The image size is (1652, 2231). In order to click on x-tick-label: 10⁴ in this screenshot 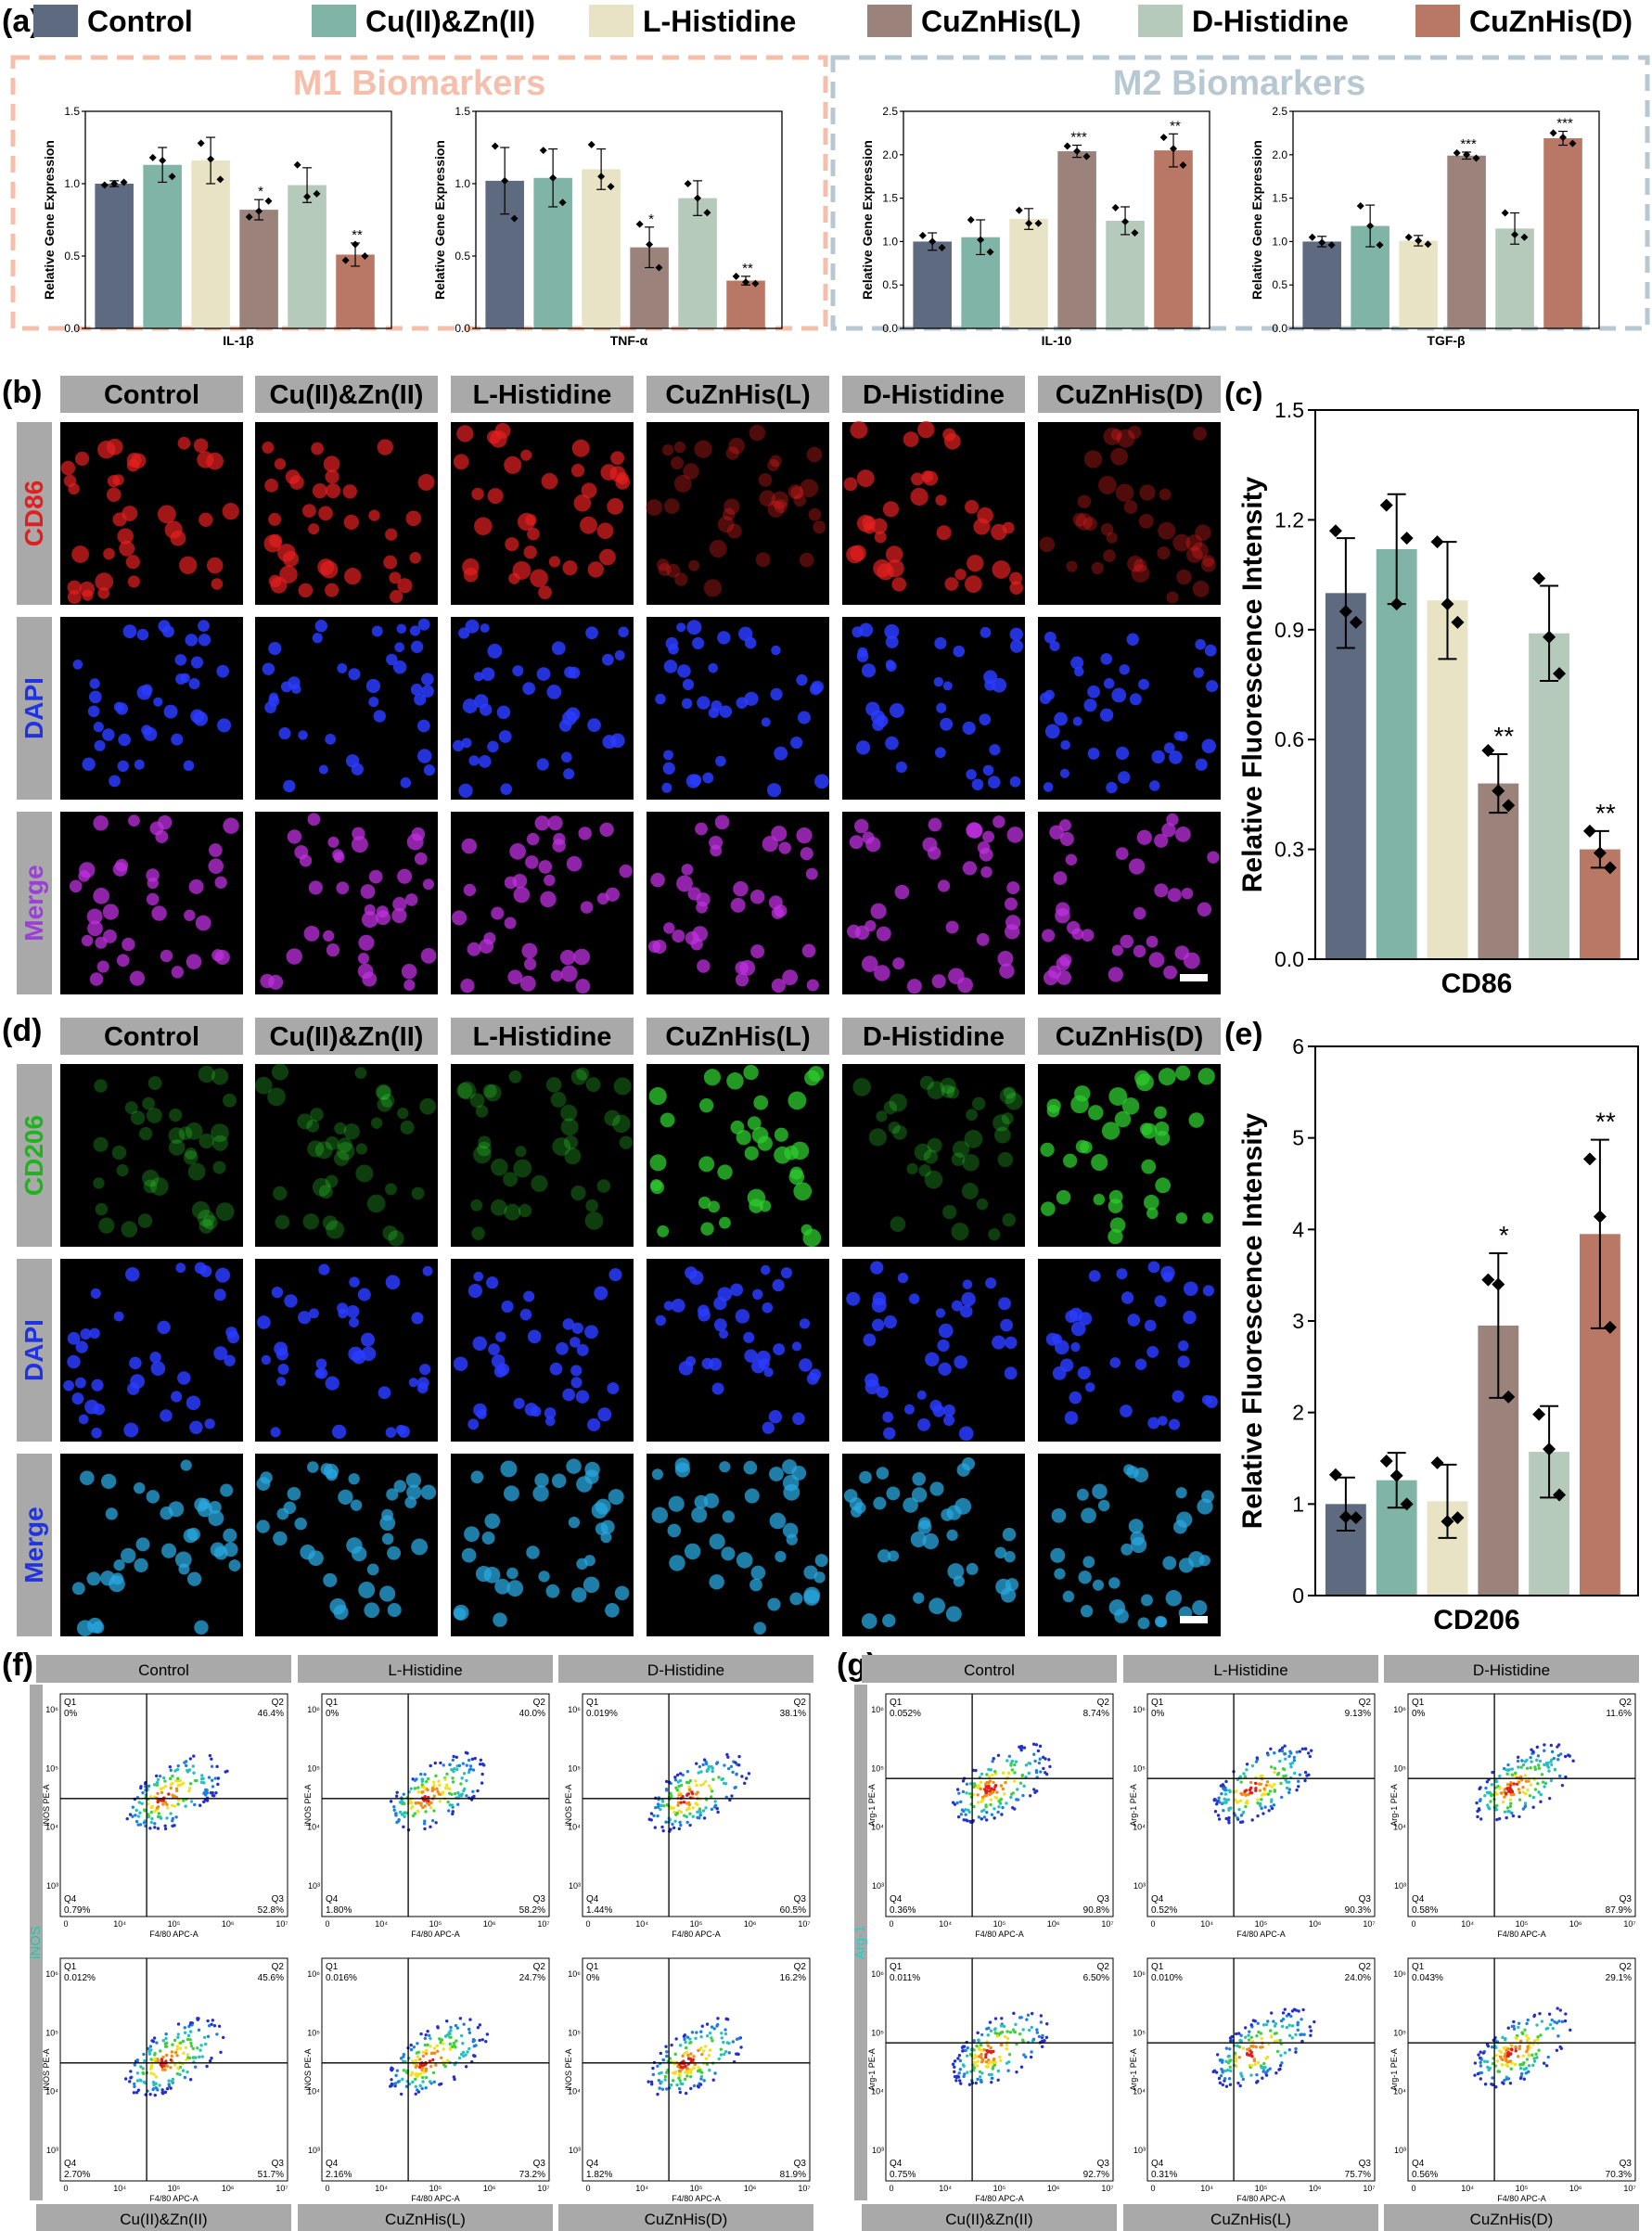, I will do `click(641, 2188)`.